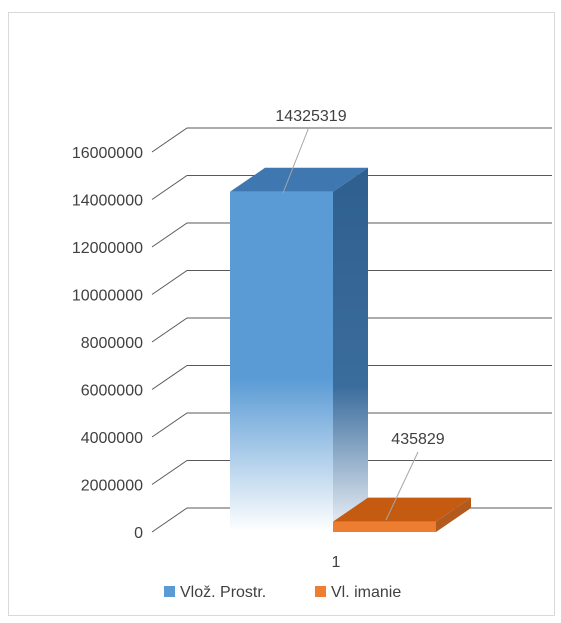 The image size is (561, 623). Describe the element at coordinates (112, 343) in the screenshot. I see `y-tick-label: 8000000` at that location.